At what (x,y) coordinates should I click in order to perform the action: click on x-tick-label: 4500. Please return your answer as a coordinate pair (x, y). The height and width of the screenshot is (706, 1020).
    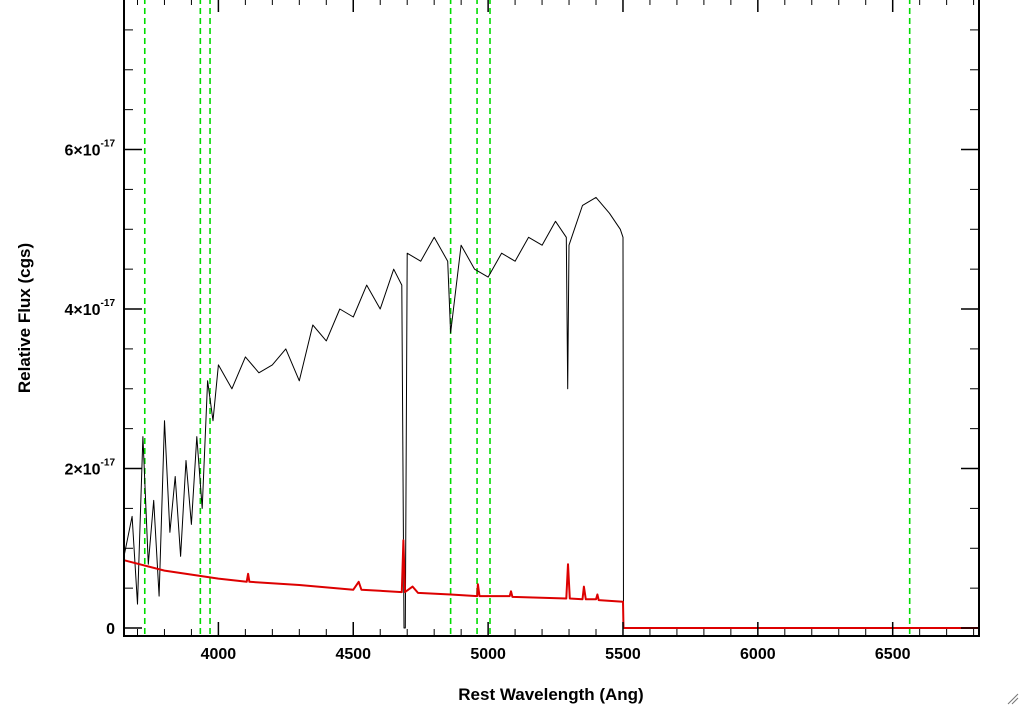
    Looking at the image, I should click on (353, 654).